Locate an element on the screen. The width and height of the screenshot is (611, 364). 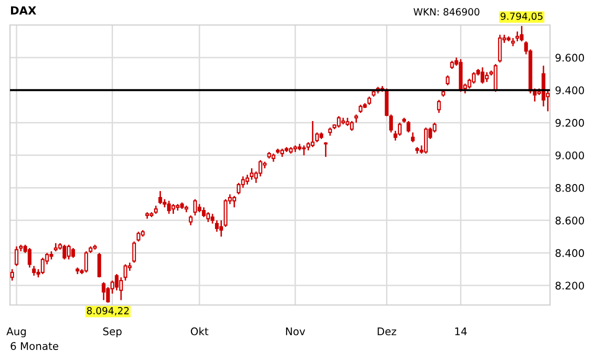
x-tick-label: Okt is located at coordinates (199, 331).